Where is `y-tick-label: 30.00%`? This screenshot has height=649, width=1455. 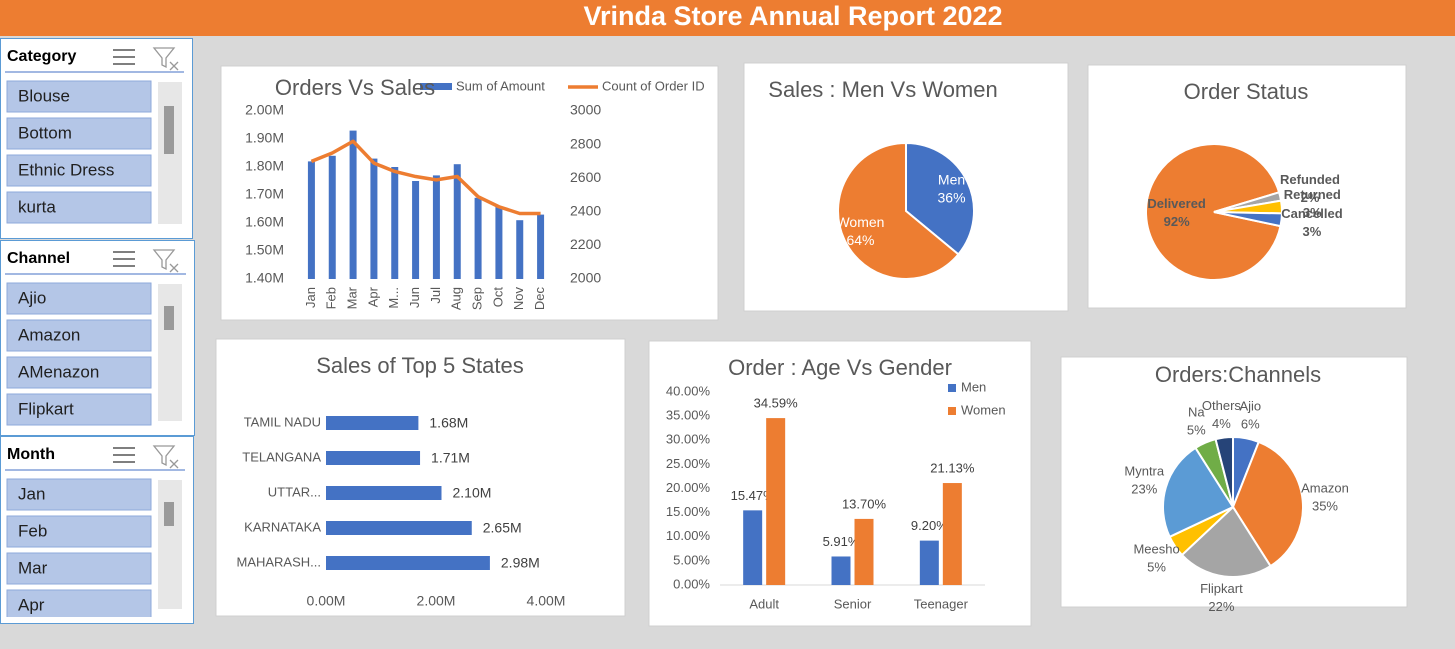
y-tick-label: 30.00% is located at coordinates (688, 439).